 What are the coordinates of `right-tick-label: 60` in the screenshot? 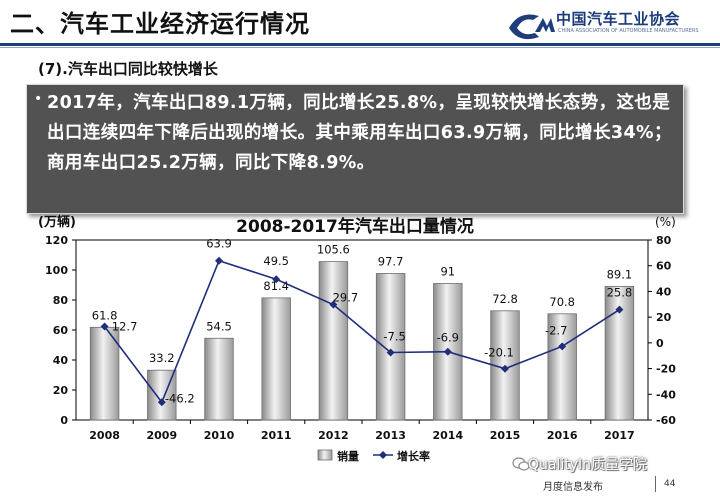 It's located at (664, 266).